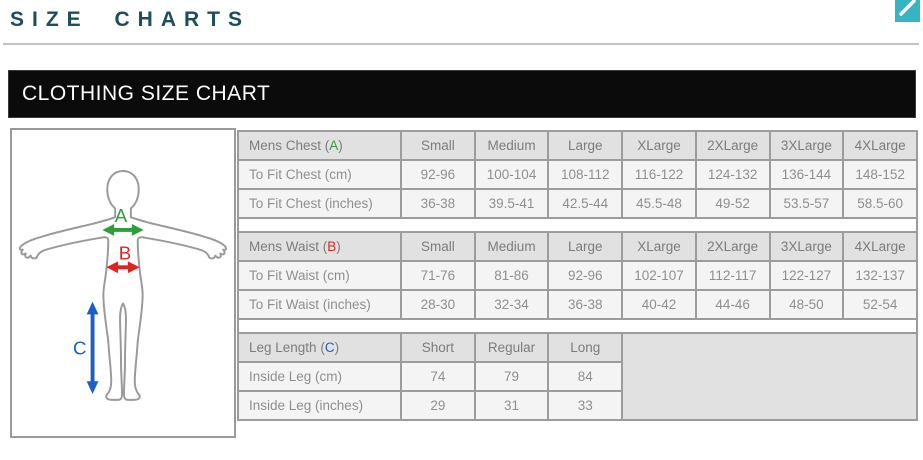 The height and width of the screenshot is (460, 923). What do you see at coordinates (511, 174) in the screenshot?
I see `cell: 100-104` at bounding box center [511, 174].